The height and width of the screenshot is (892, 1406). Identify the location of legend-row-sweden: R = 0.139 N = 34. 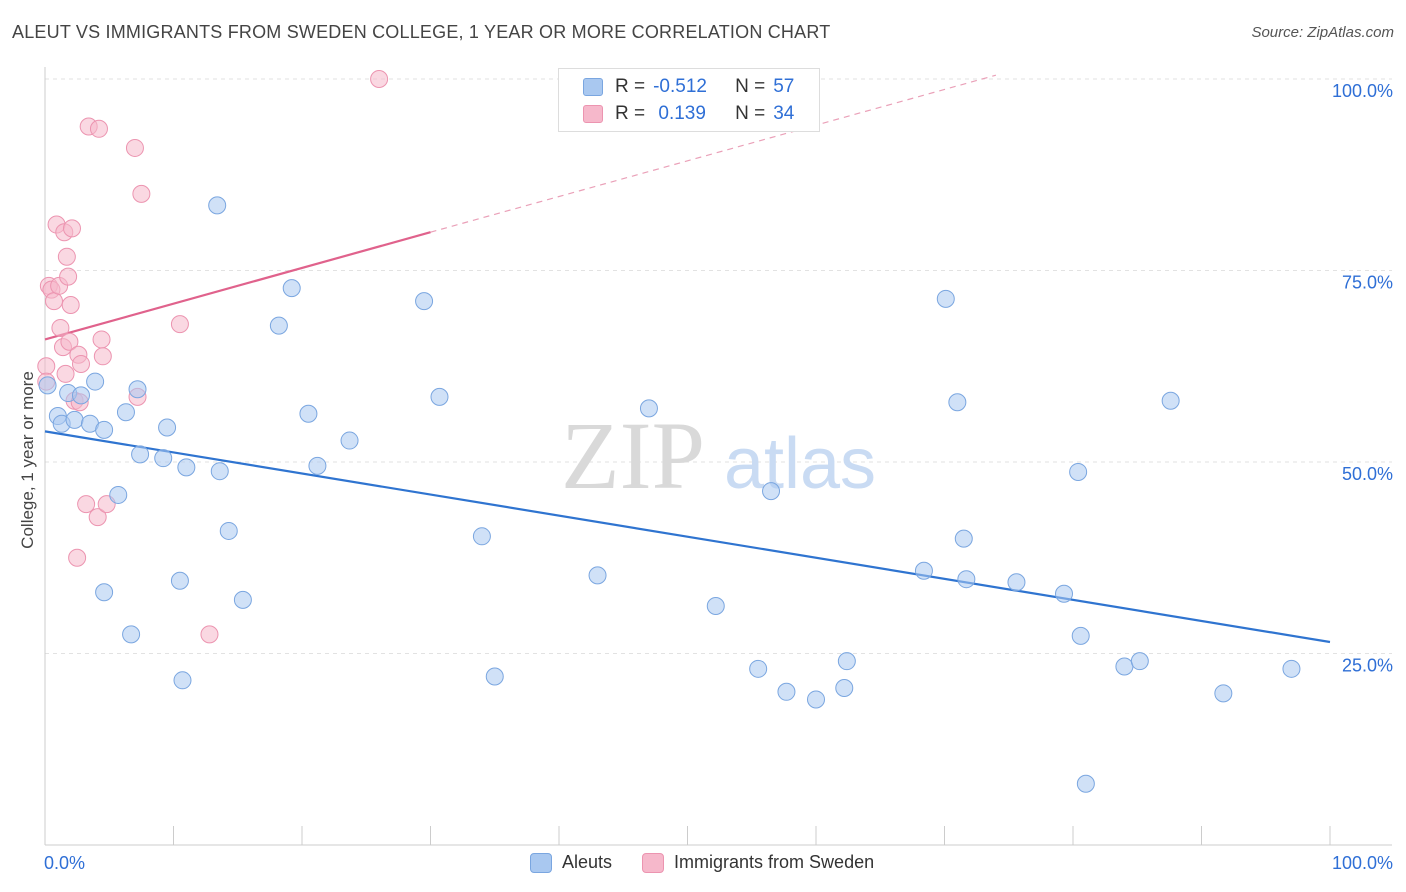
(688, 114).